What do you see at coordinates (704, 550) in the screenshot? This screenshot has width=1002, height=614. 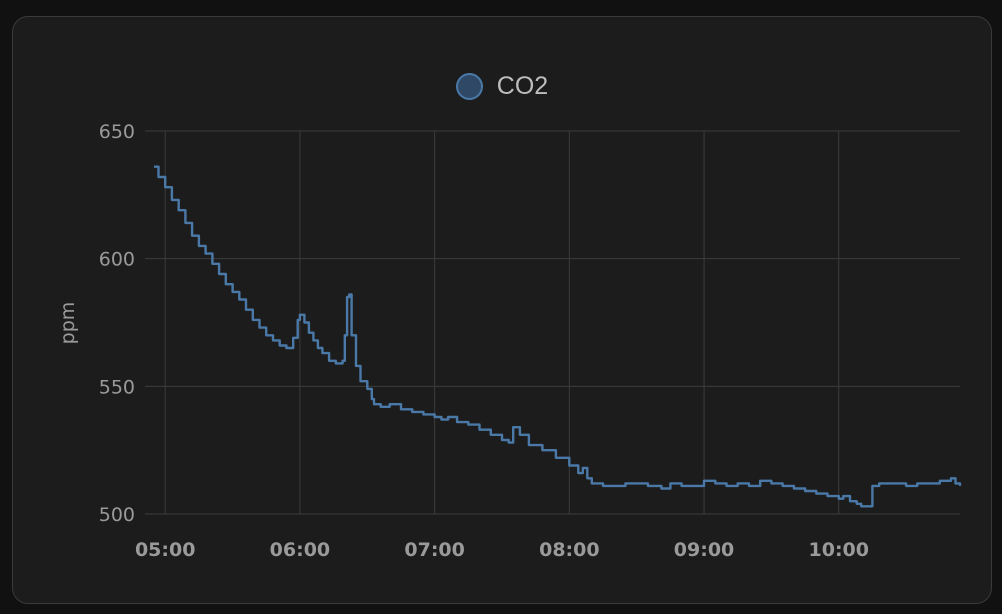 I see `x-tick-label-0900: 09:00` at bounding box center [704, 550].